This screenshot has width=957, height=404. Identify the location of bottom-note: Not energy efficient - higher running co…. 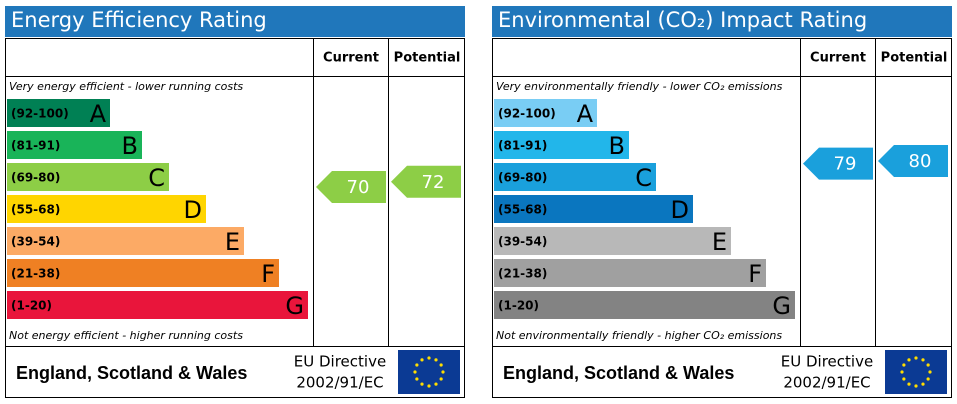
(126, 335).